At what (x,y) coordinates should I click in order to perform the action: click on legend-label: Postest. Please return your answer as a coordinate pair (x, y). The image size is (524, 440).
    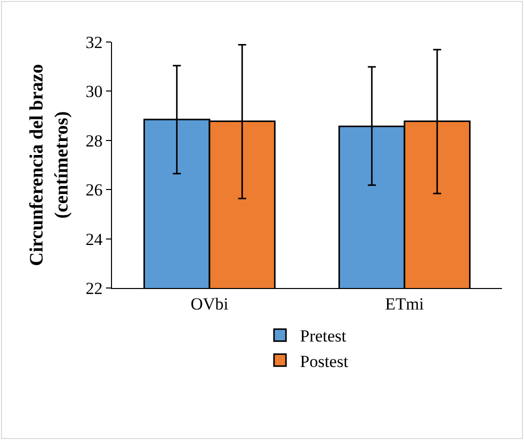
    Looking at the image, I should click on (324, 361).